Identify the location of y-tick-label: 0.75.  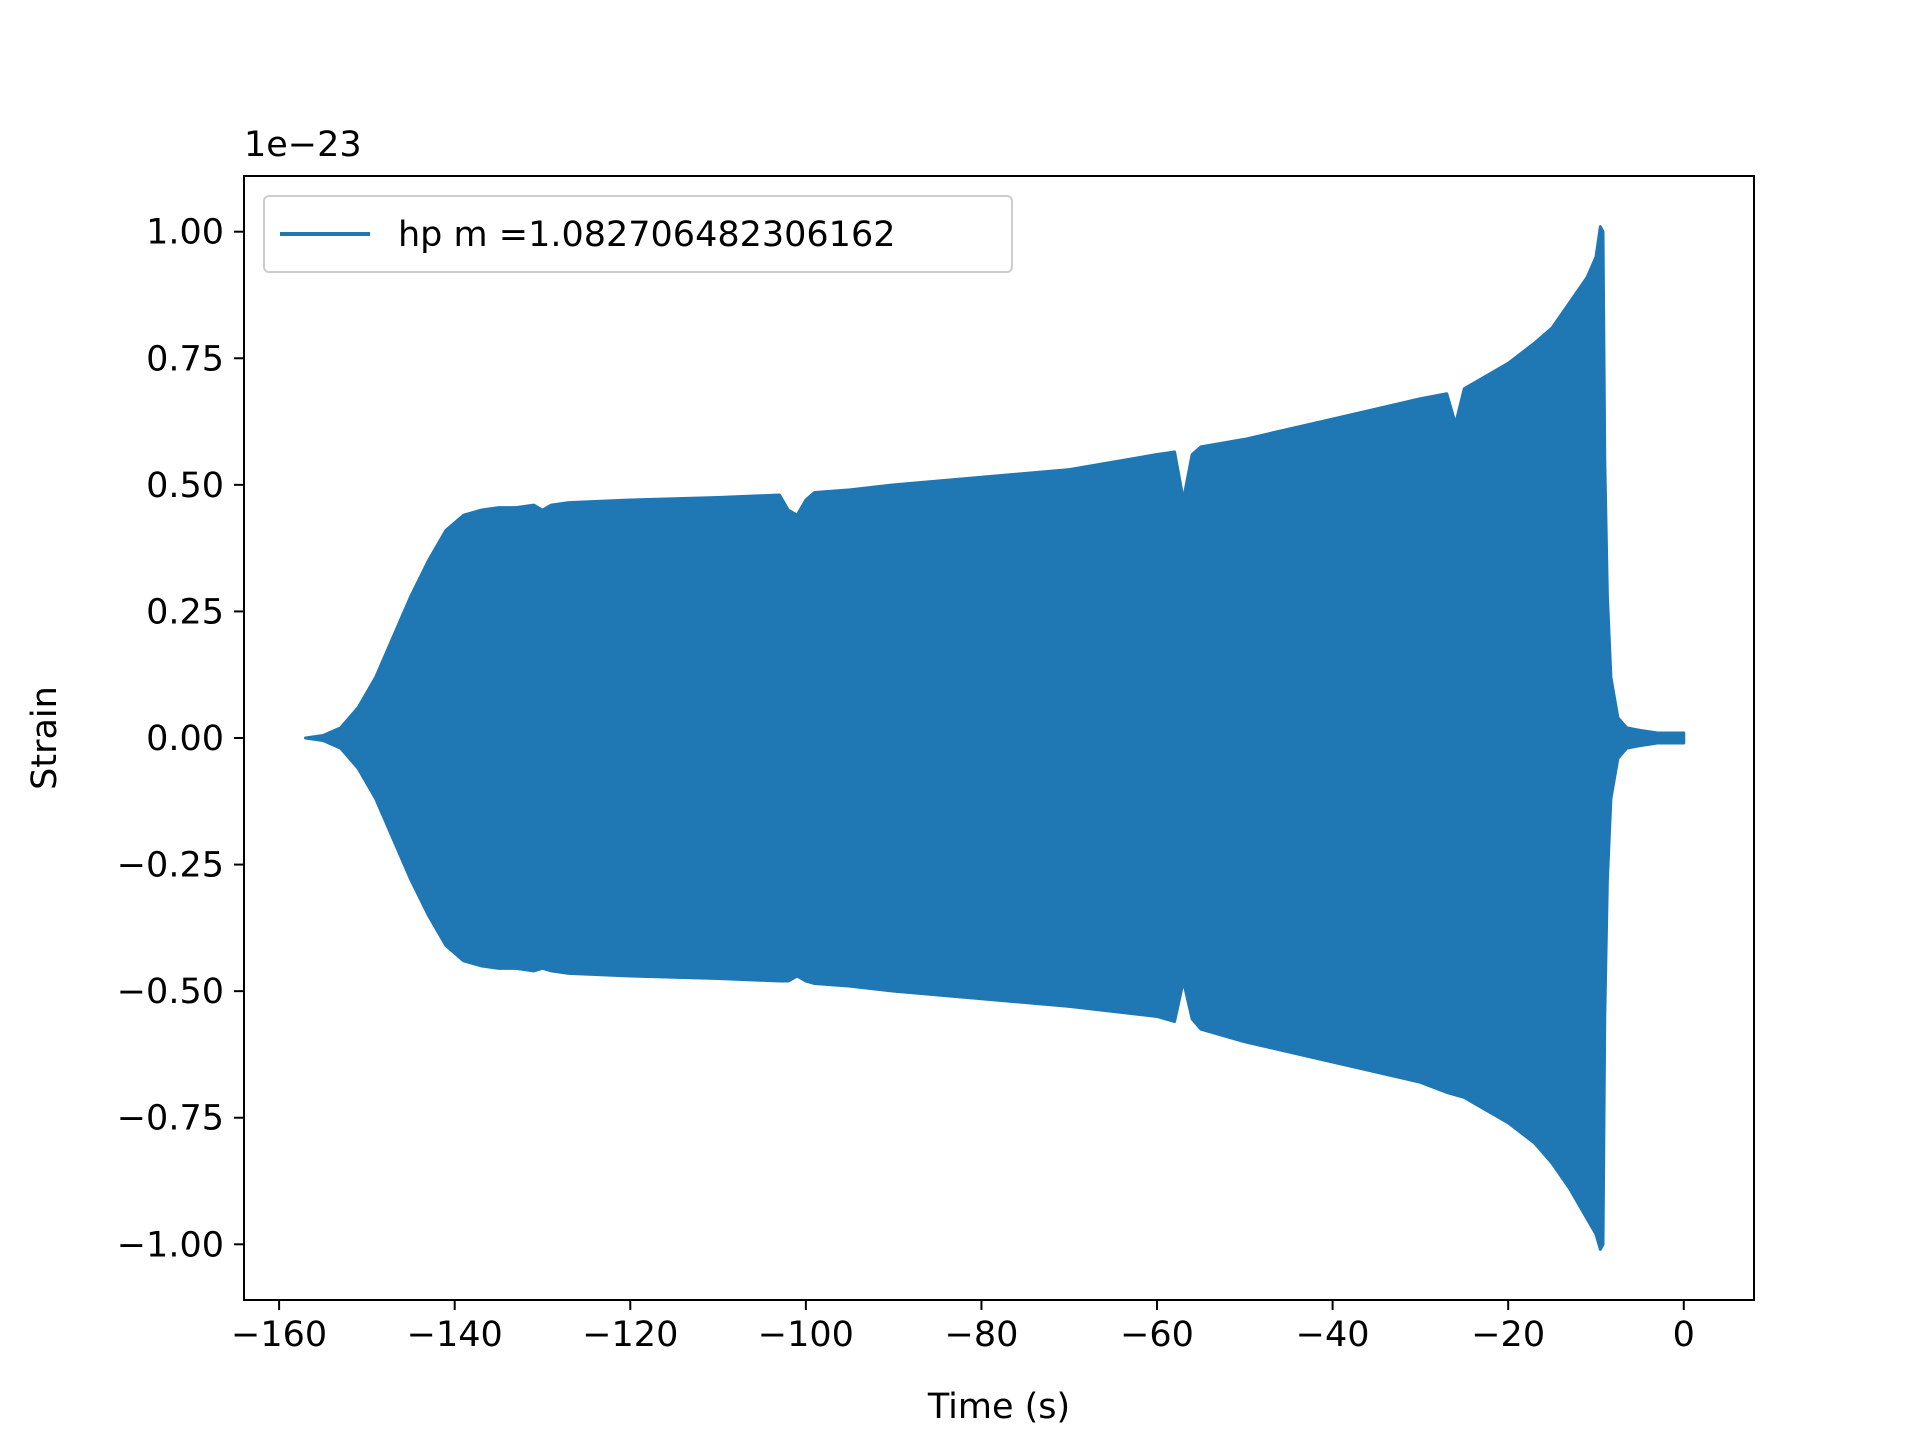
(185, 359).